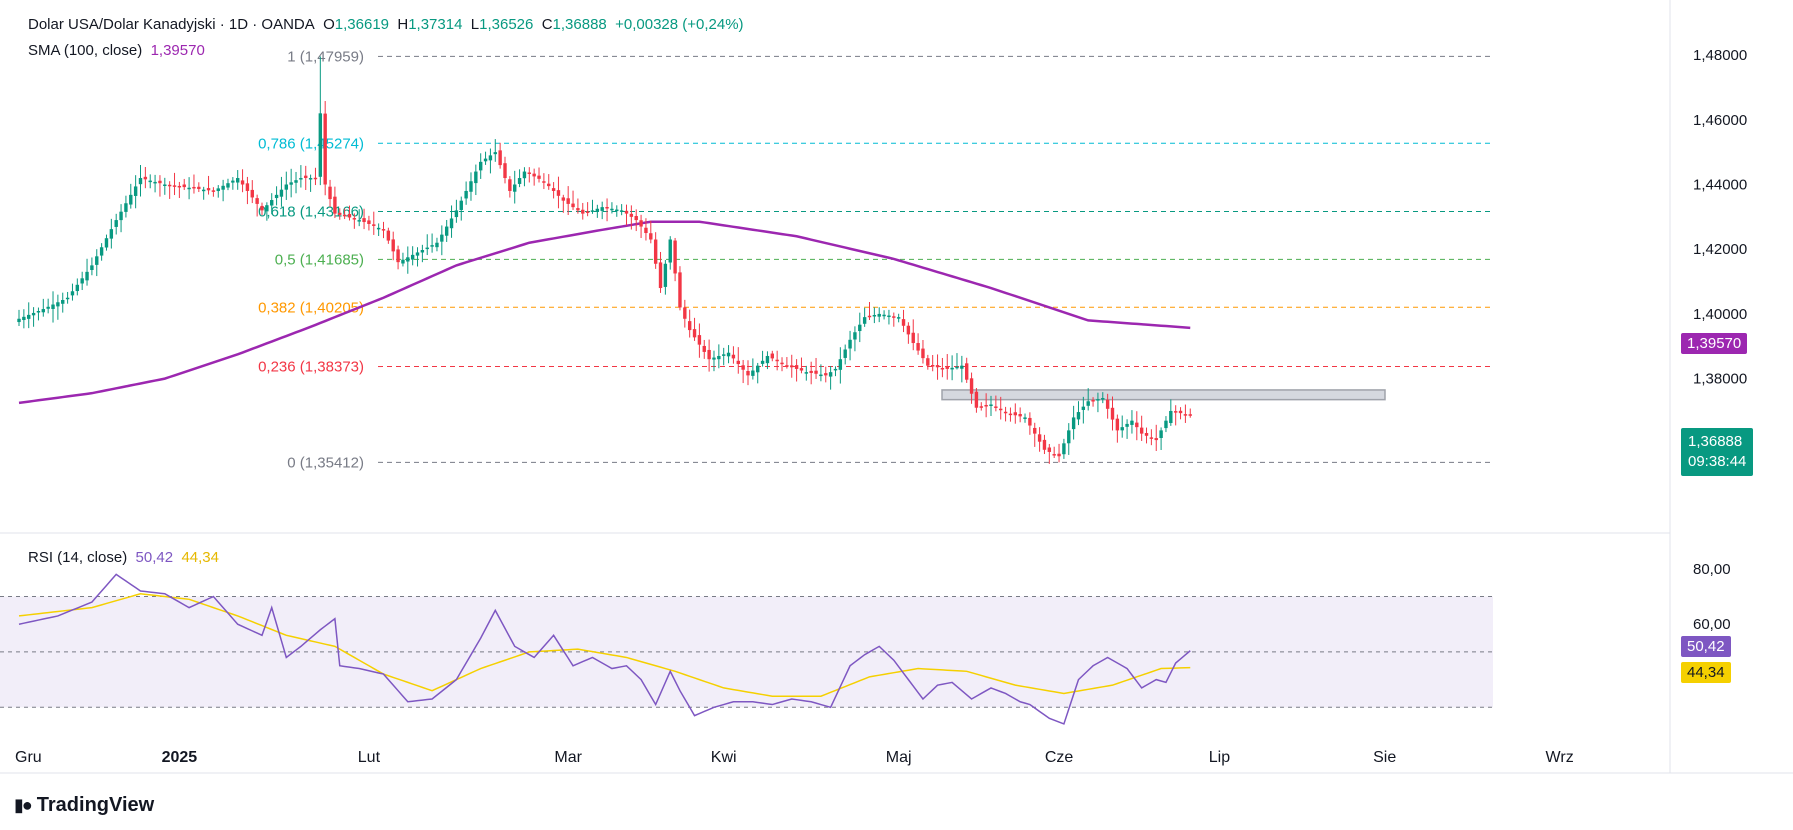 Image resolution: width=1793 pixels, height=830 pixels. What do you see at coordinates (1720, 379) in the screenshot?
I see `price-tick-label: 1,38000` at bounding box center [1720, 379].